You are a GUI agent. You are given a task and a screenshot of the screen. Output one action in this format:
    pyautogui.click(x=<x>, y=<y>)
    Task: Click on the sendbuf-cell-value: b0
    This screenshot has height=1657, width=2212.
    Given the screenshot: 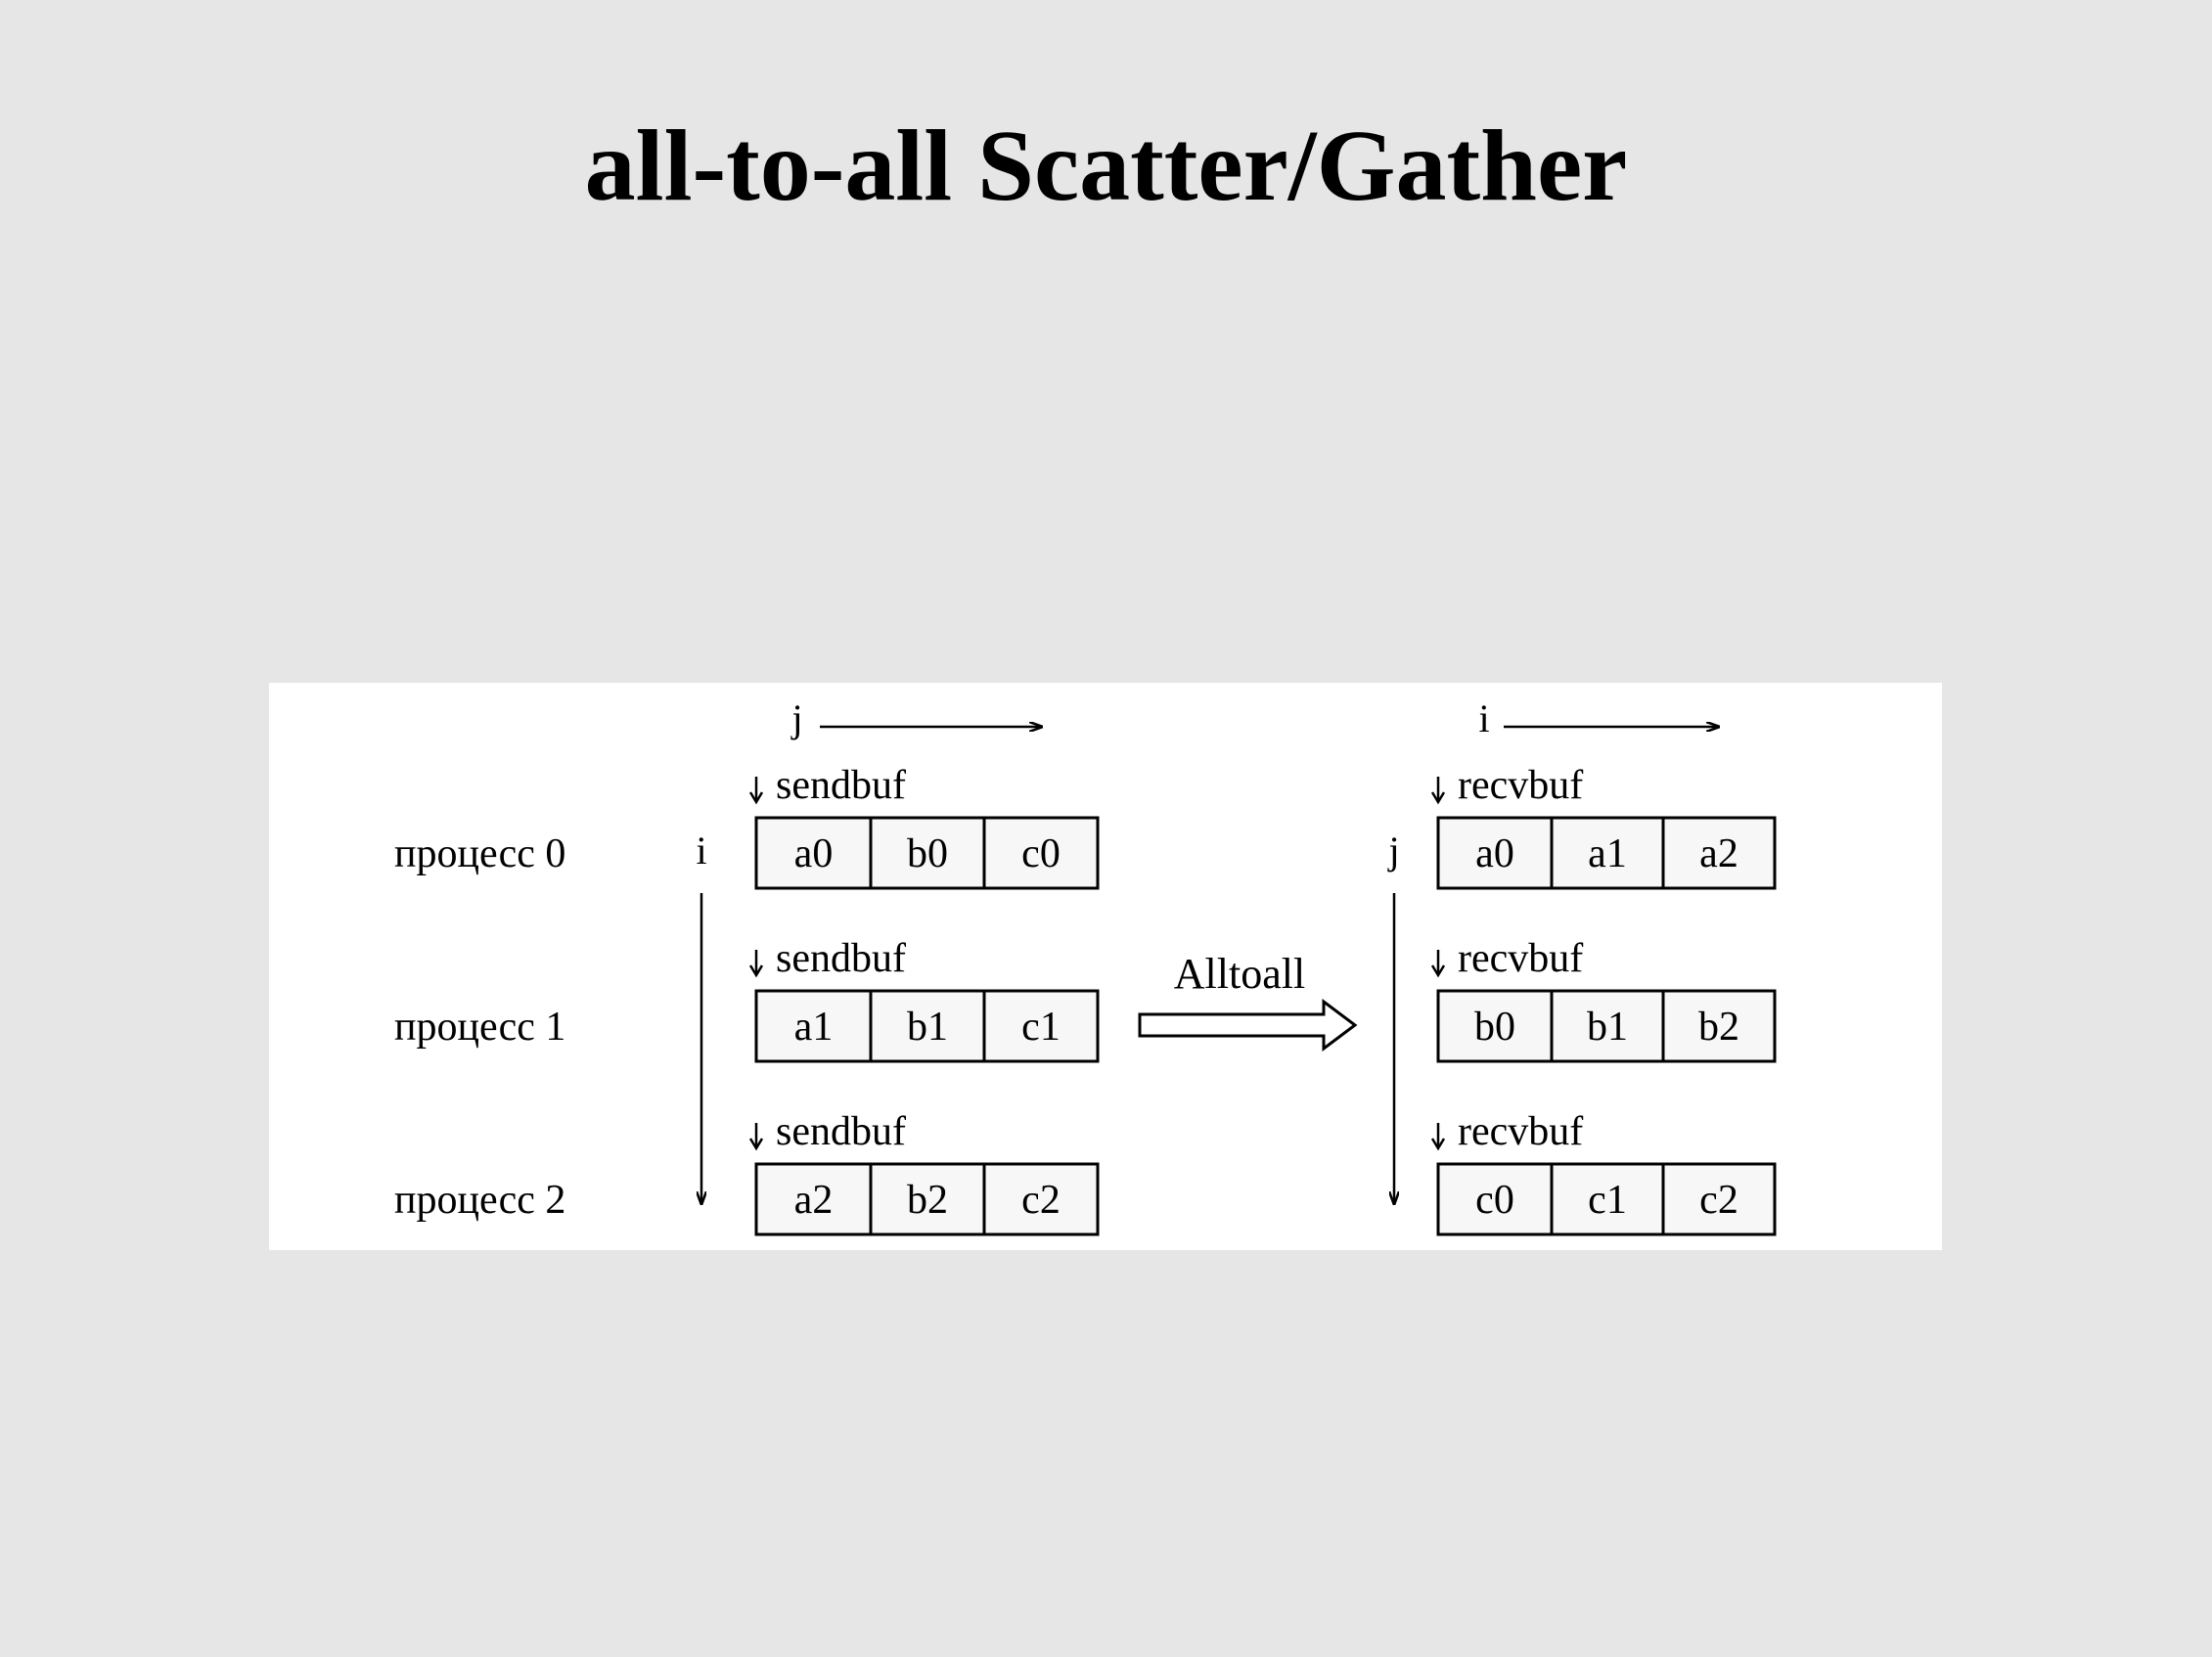 What is the action you would take?
    pyautogui.click(x=927, y=853)
    